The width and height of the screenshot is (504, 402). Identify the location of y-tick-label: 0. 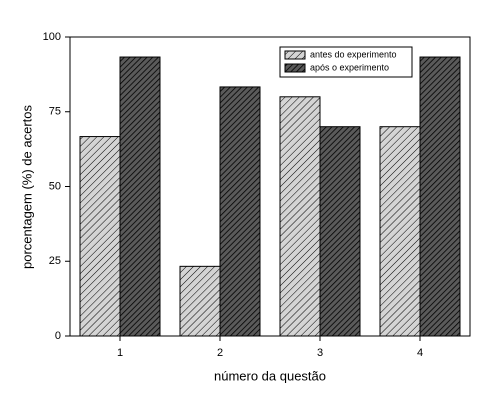
(58, 336).